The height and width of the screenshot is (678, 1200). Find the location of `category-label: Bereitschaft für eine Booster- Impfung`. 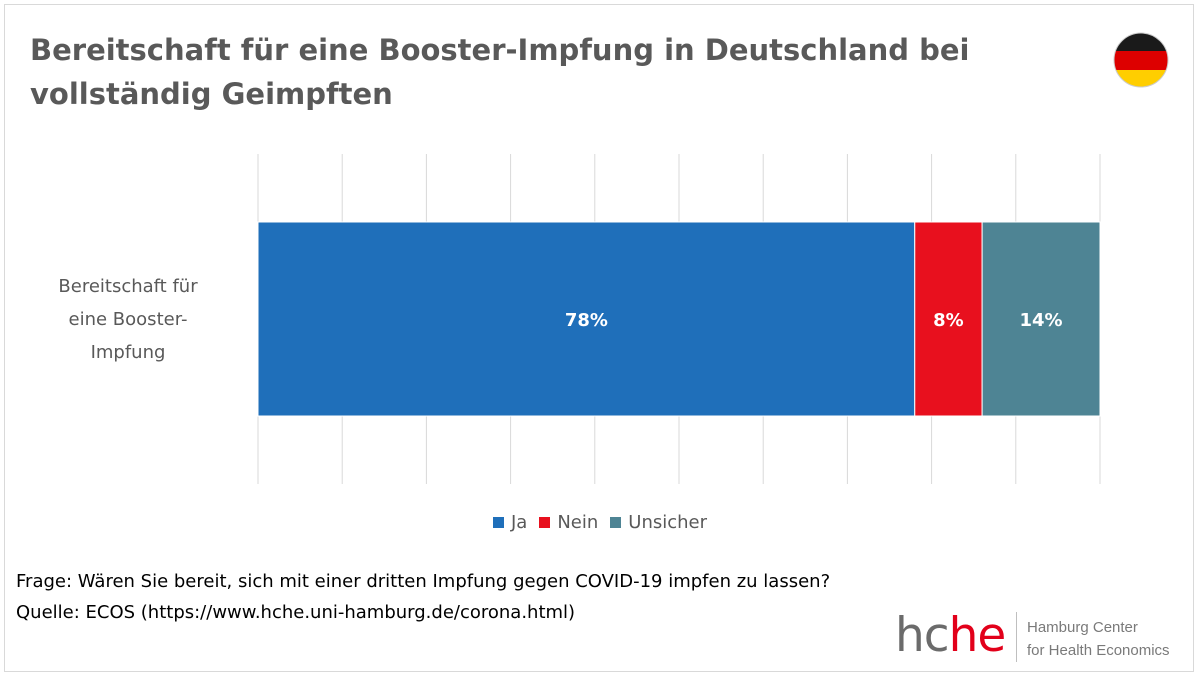

category-label: Bereitschaft für eine Booster- Impfung is located at coordinates (128, 319).